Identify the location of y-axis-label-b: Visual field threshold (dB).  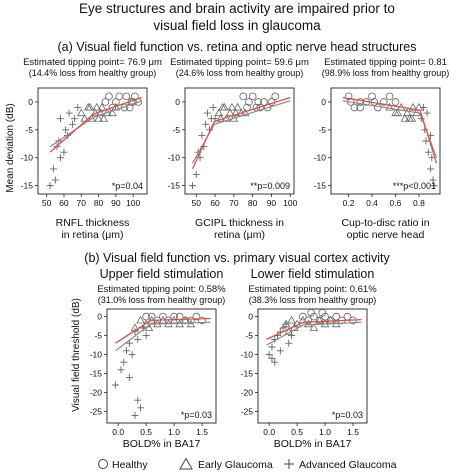
(76, 355).